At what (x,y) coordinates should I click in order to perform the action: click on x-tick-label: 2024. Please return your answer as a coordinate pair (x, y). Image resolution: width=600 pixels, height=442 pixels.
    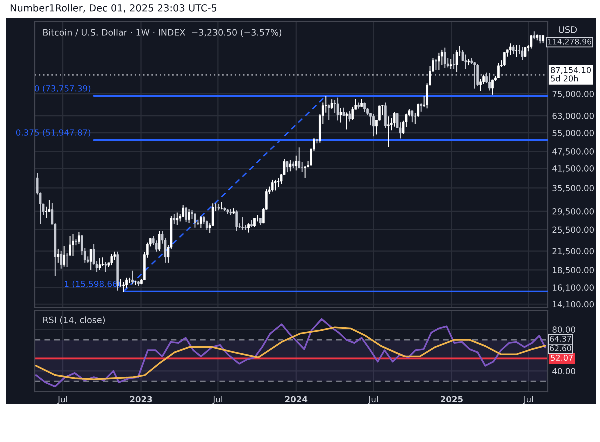
    Looking at the image, I should click on (296, 399).